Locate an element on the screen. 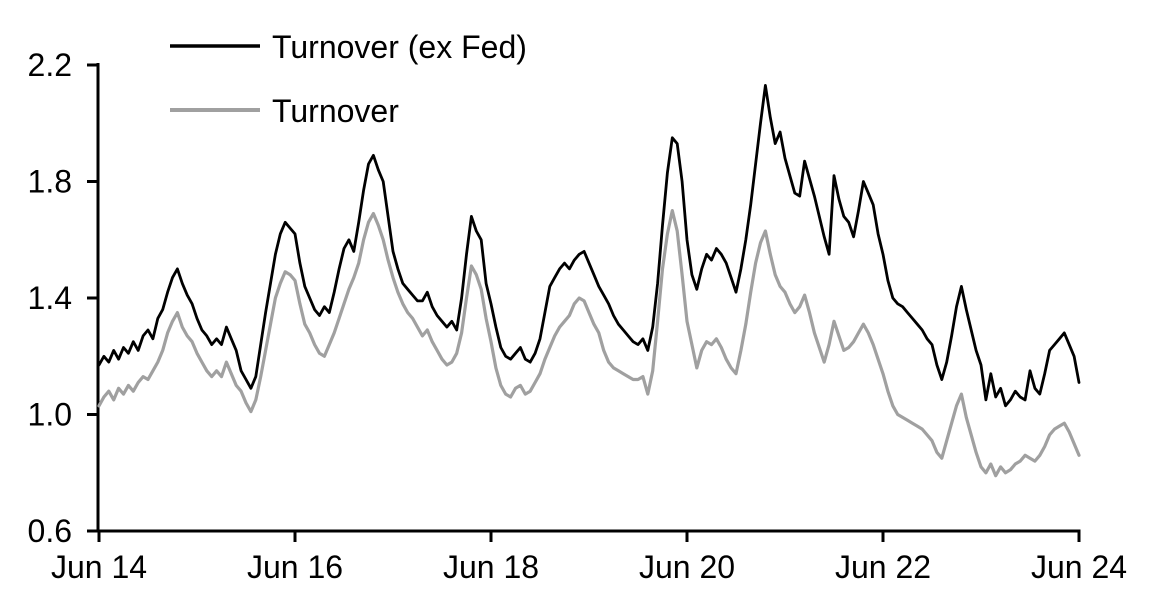 This screenshot has width=1152, height=597. y-axis-label: 1.8 is located at coordinates (50, 182).